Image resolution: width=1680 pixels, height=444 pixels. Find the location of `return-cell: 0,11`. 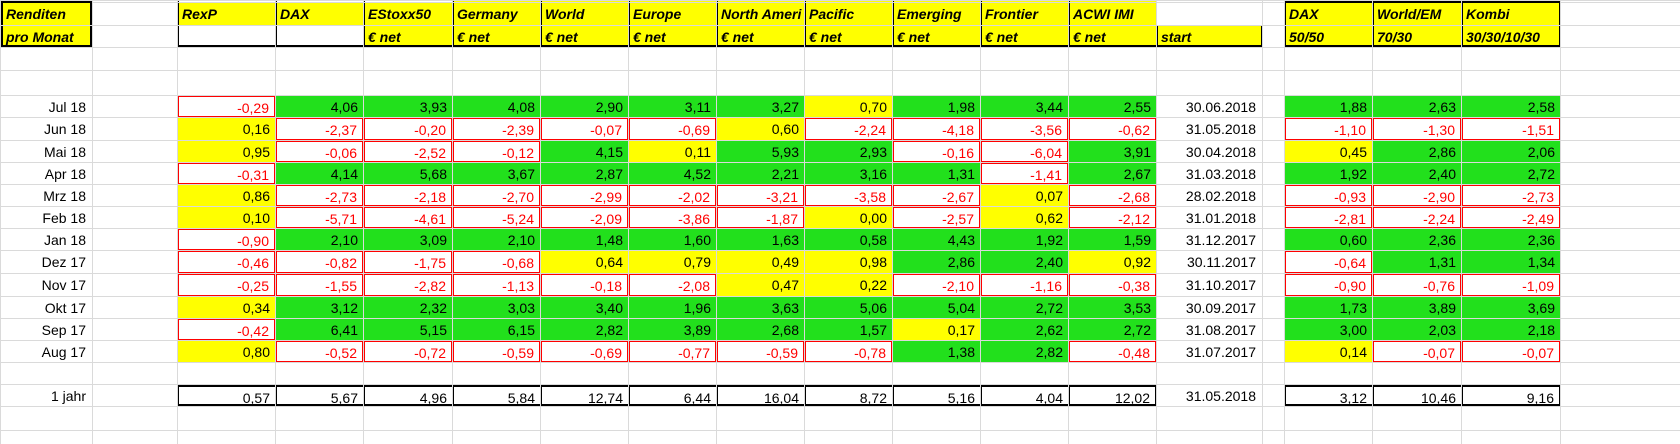

return-cell: 0,11 is located at coordinates (672, 151).